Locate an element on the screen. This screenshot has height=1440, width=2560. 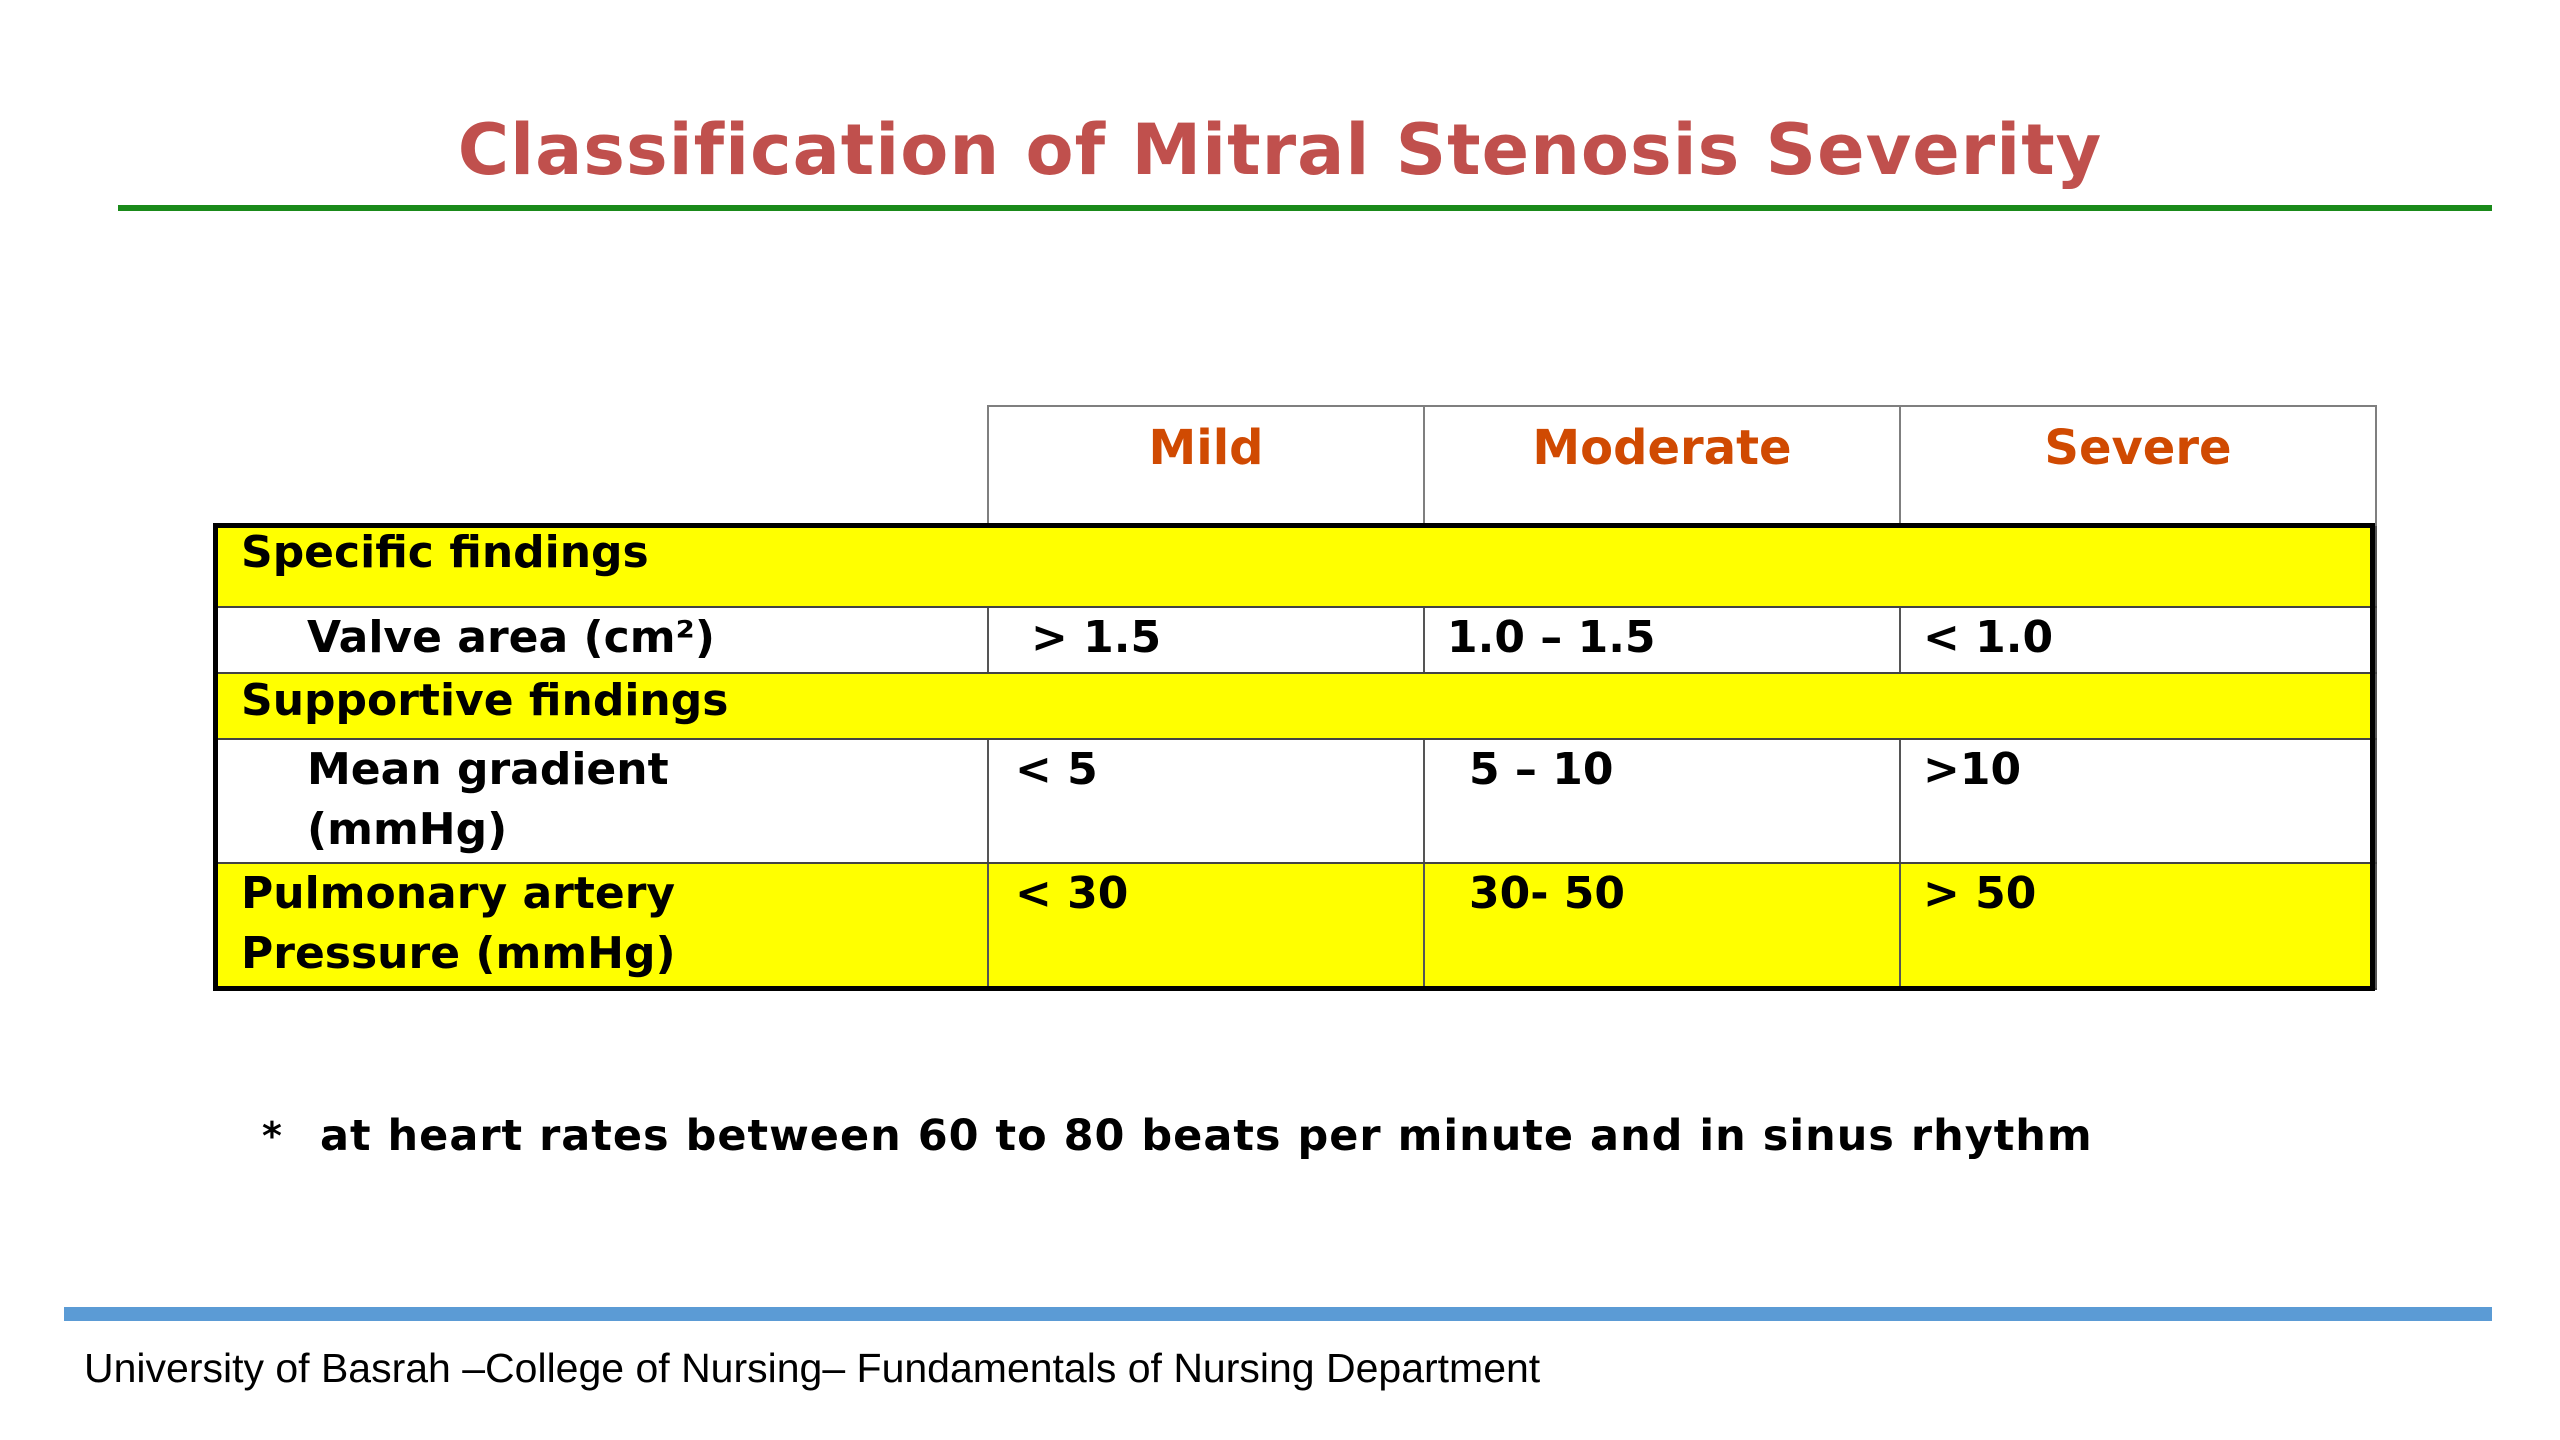
header-moderate: Moderate is located at coordinates (1662, 465).